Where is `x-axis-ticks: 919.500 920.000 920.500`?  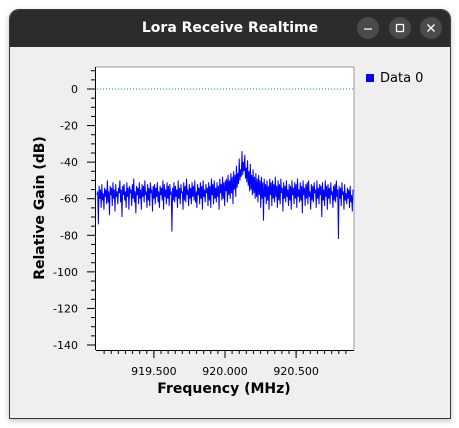
x-axis-ticks: 919.500 920.000 920.500 is located at coordinates (225, 364).